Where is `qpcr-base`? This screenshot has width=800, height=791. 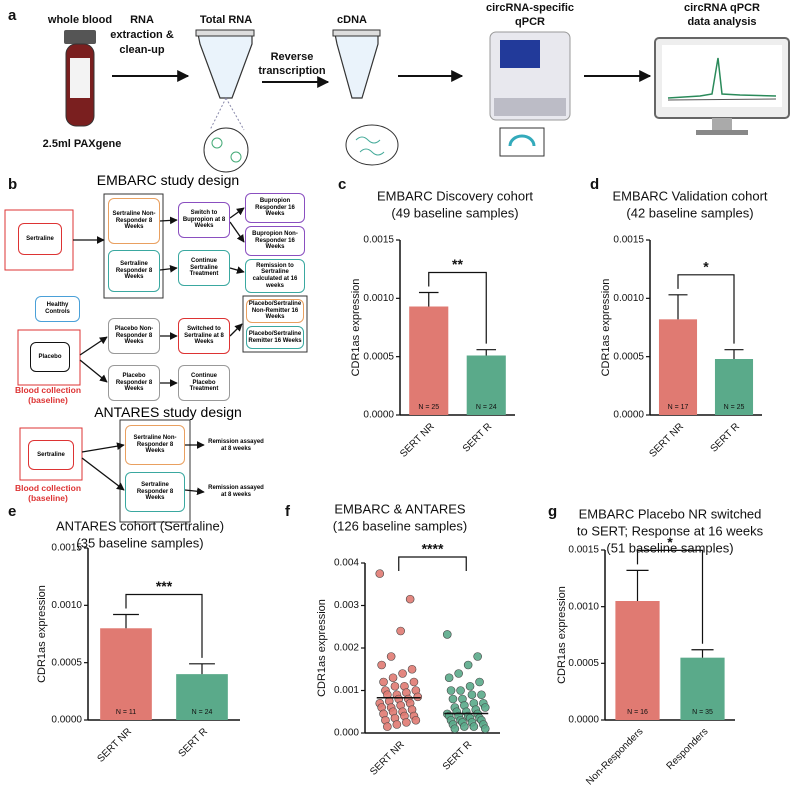 qpcr-base is located at coordinates (530, 107).